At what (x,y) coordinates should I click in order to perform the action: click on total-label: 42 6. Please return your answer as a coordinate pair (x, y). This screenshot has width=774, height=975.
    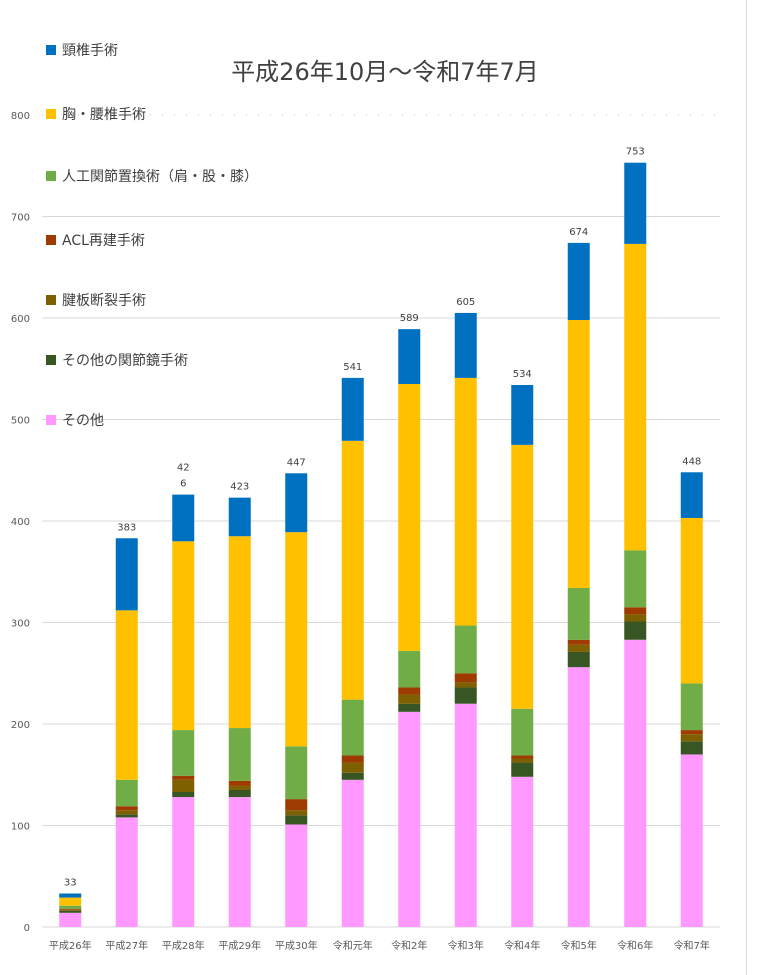
    Looking at the image, I should click on (183, 476).